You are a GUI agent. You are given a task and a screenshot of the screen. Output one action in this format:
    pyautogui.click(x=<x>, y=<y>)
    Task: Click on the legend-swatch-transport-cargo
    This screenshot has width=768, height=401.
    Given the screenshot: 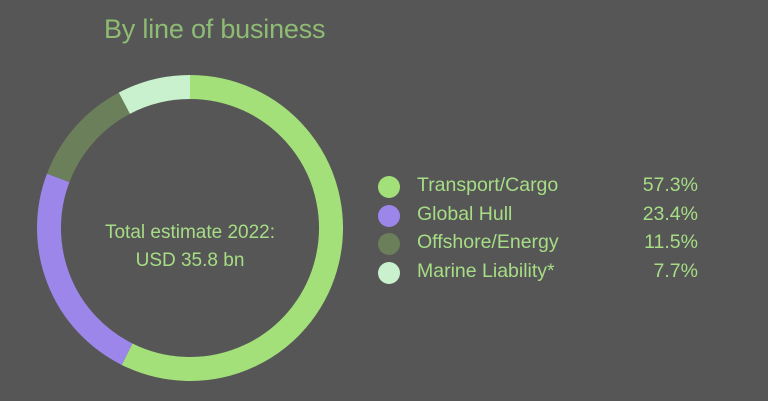 What is the action you would take?
    pyautogui.click(x=389, y=187)
    